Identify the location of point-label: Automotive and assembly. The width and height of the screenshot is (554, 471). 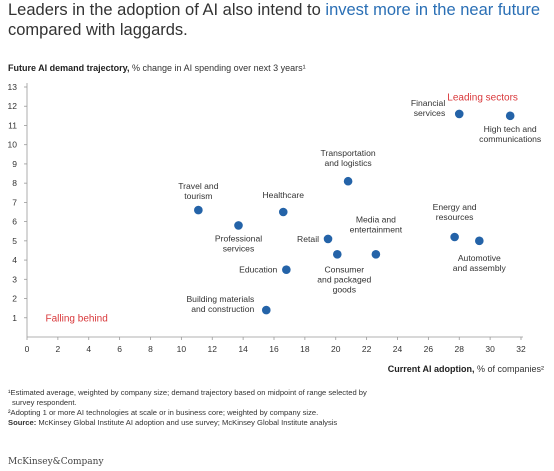
(480, 263).